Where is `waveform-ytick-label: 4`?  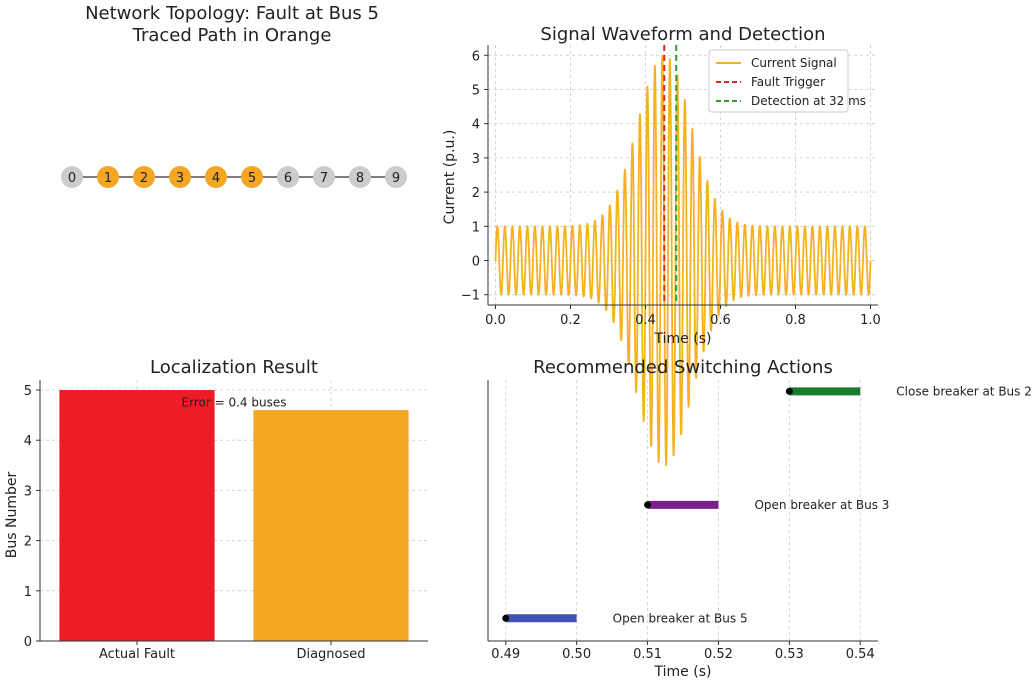
waveform-ytick-label: 4 is located at coordinates (476, 125).